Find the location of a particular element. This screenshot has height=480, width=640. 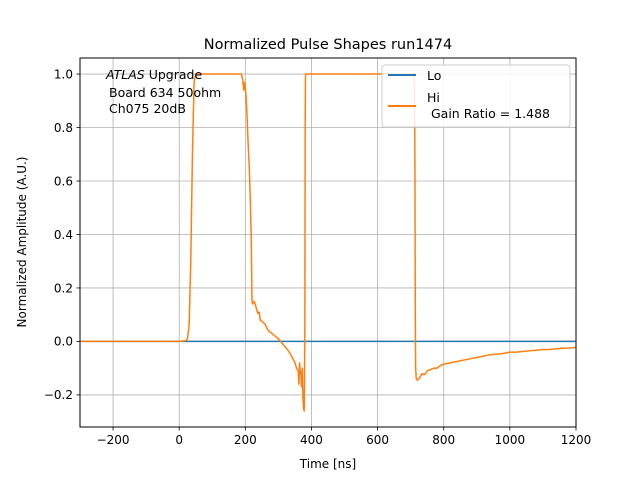

x-tick-label: 1200 is located at coordinates (576, 440).